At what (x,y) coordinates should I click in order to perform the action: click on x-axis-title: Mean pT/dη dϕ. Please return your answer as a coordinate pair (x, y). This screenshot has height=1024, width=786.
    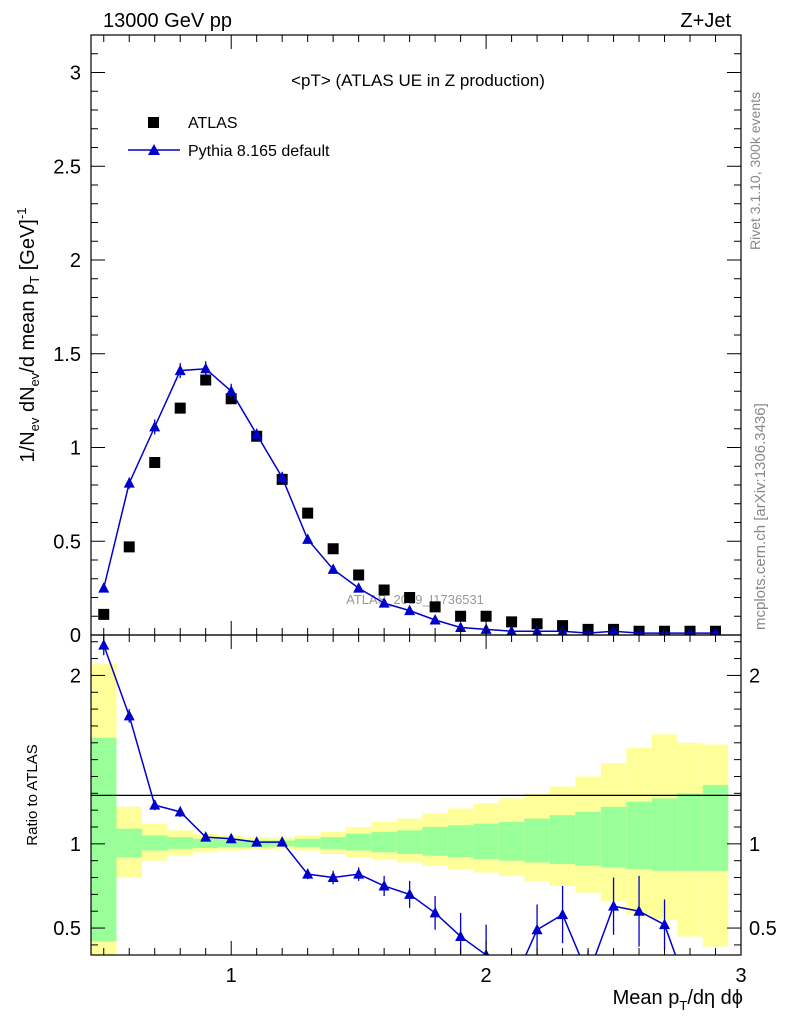
    Looking at the image, I should click on (678, 1000).